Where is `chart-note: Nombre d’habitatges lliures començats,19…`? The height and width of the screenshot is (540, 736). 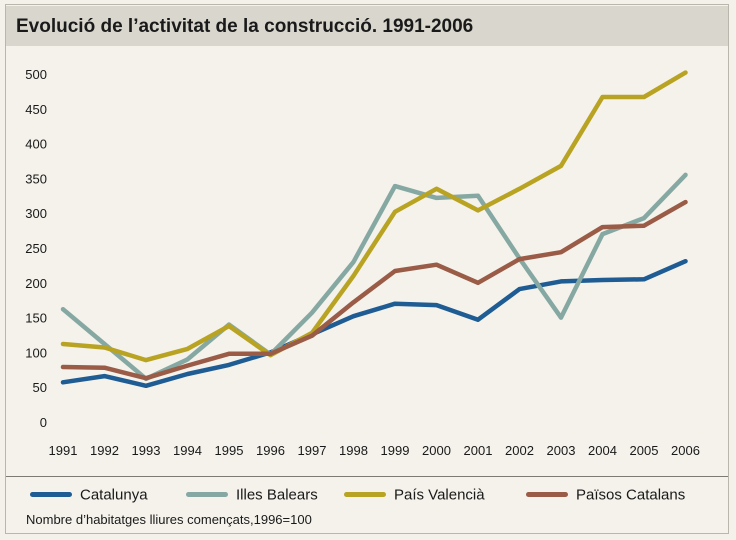 chart-note: Nombre d’habitatges lliures començats,19… is located at coordinates (169, 519).